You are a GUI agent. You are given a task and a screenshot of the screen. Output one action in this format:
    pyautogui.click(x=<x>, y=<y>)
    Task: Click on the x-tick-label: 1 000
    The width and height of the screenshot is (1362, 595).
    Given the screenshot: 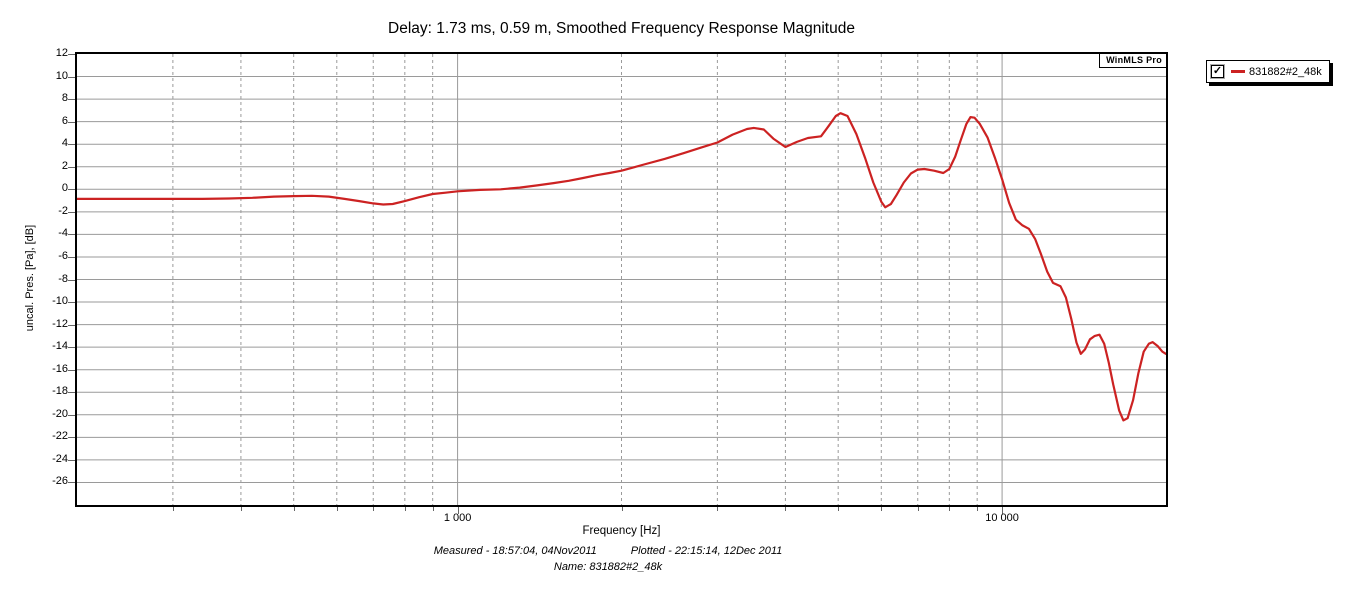 What is the action you would take?
    pyautogui.click(x=457, y=518)
    